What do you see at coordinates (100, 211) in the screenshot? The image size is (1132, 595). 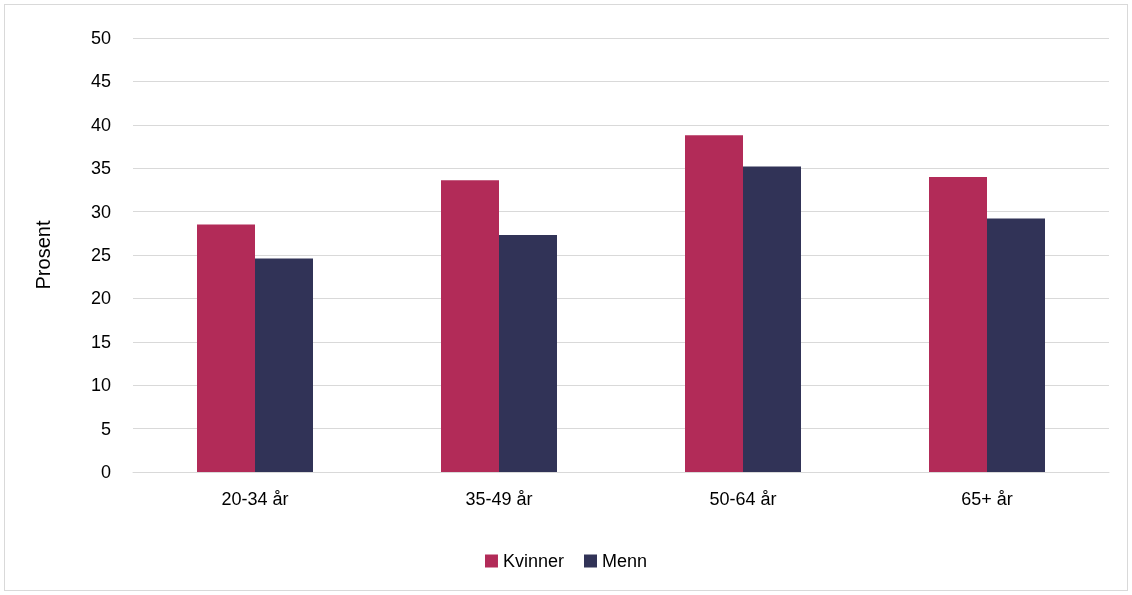 I see `y-tick-label: 30` at bounding box center [100, 211].